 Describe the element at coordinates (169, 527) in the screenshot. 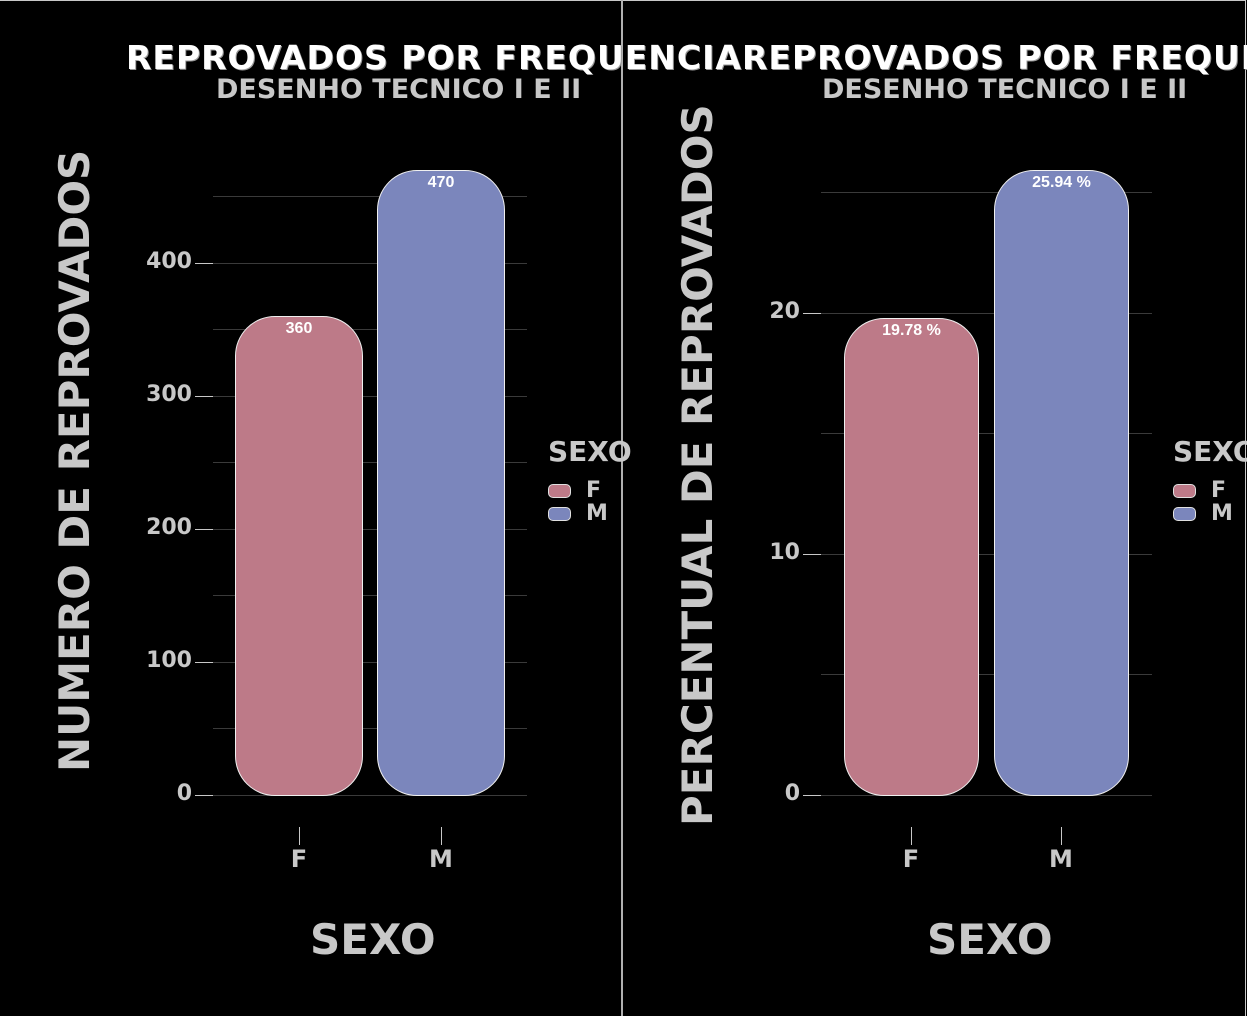

I see `y-tick-label: 200` at that location.